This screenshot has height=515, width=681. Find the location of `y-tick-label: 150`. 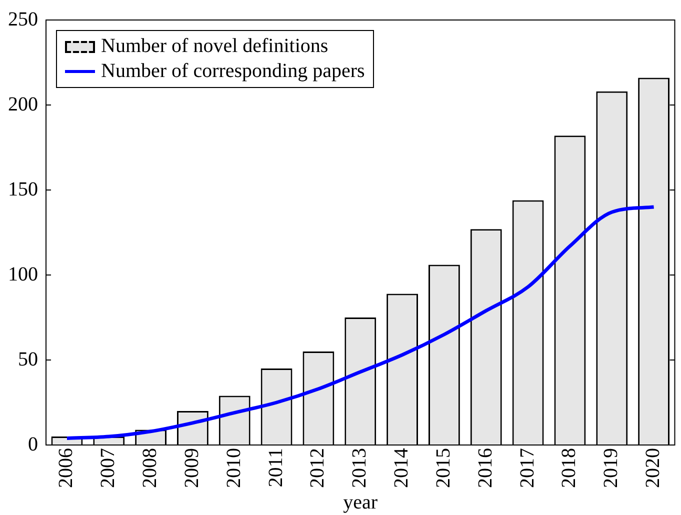

y-tick-label: 150 is located at coordinates (23, 189).